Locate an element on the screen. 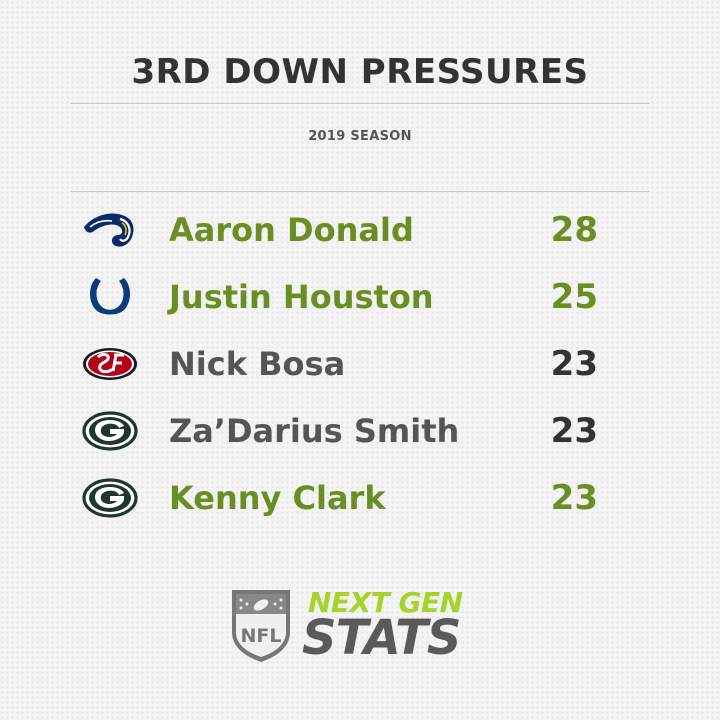 The height and width of the screenshot is (720, 720). next-gen-stats-logo: NFL NEXT GEN STATS is located at coordinates (363, 624).